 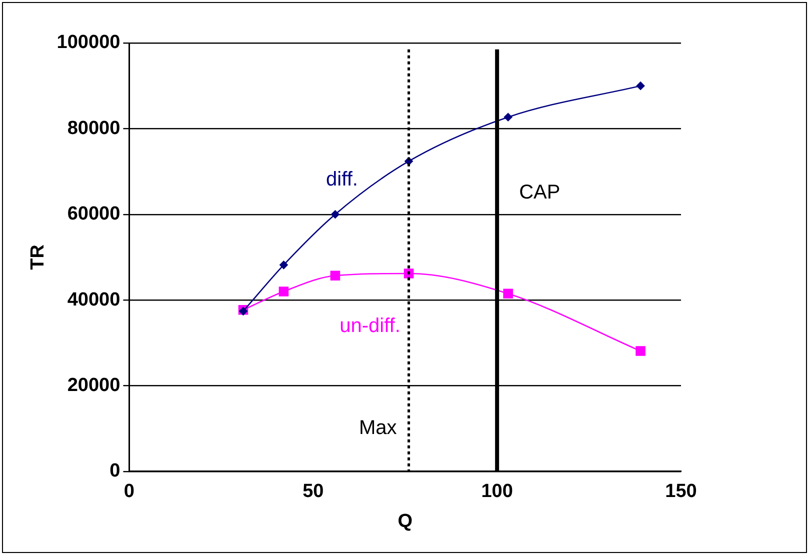 What do you see at coordinates (313, 491) in the screenshot?
I see `x-tick-label: 50` at bounding box center [313, 491].